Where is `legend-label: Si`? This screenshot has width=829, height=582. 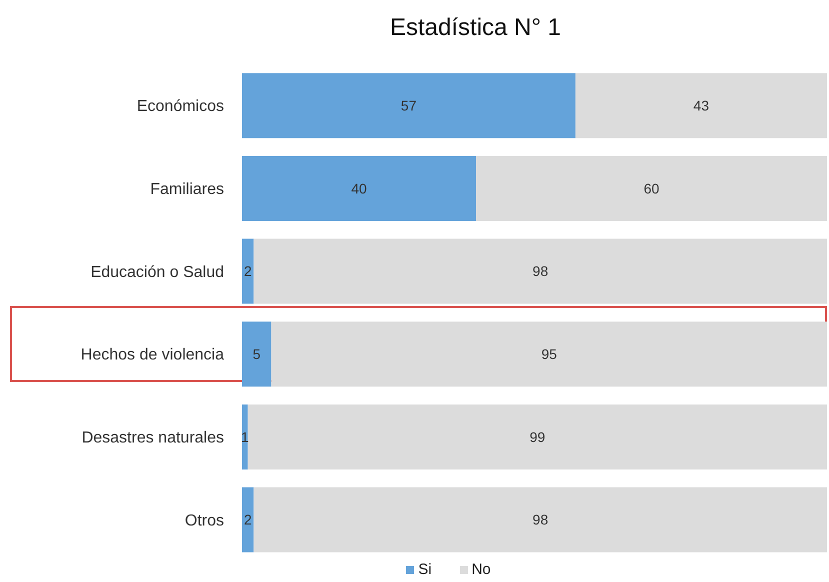 legend-label: Si is located at coordinates (424, 569).